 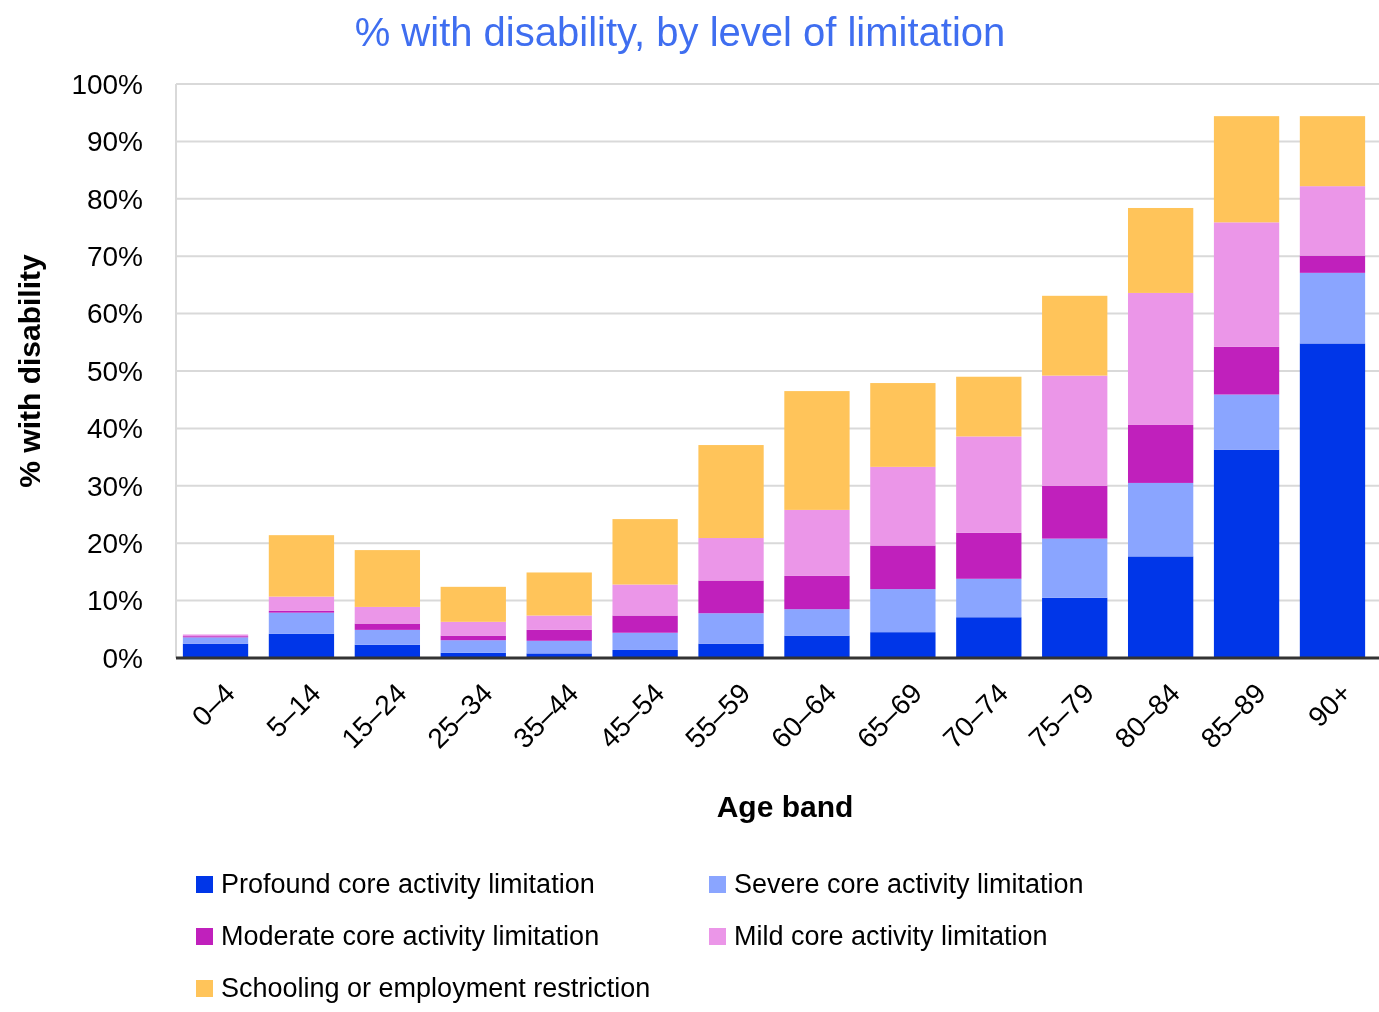 I want to click on x-tick-label: 90+, so click(x=1330, y=705).